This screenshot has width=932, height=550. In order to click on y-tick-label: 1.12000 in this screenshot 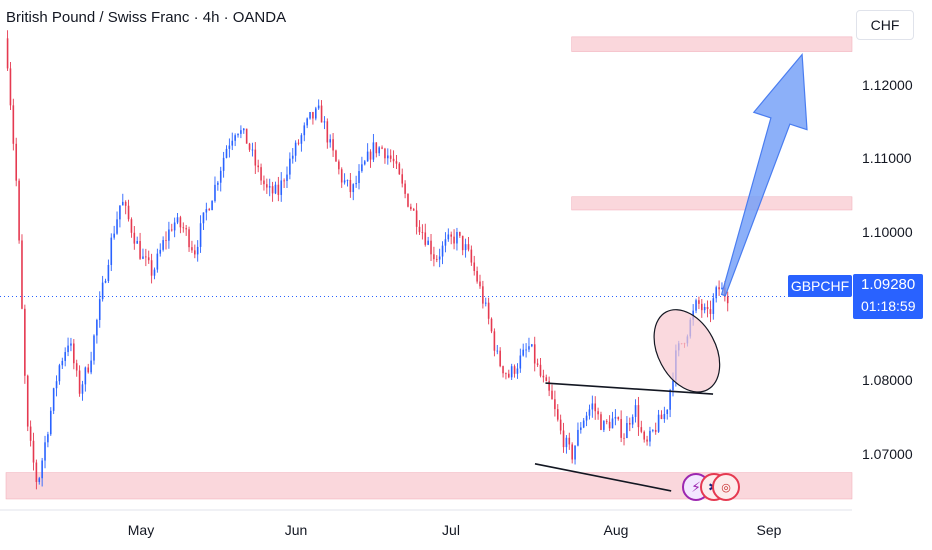, I will do `click(887, 85)`.